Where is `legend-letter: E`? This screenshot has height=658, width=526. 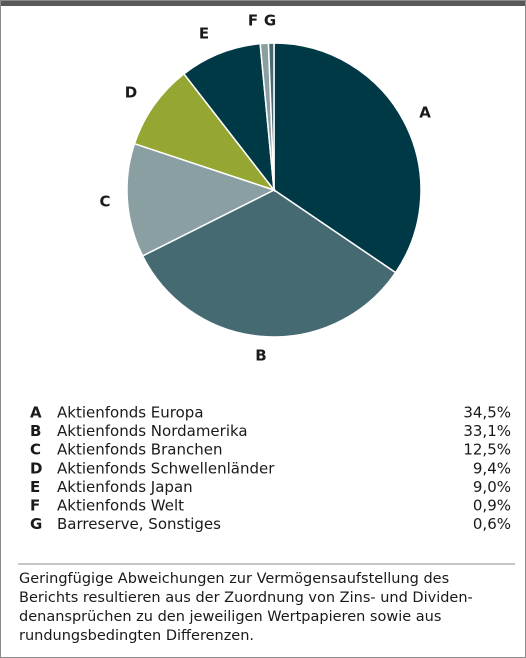
legend-letter: E is located at coordinates (35, 487).